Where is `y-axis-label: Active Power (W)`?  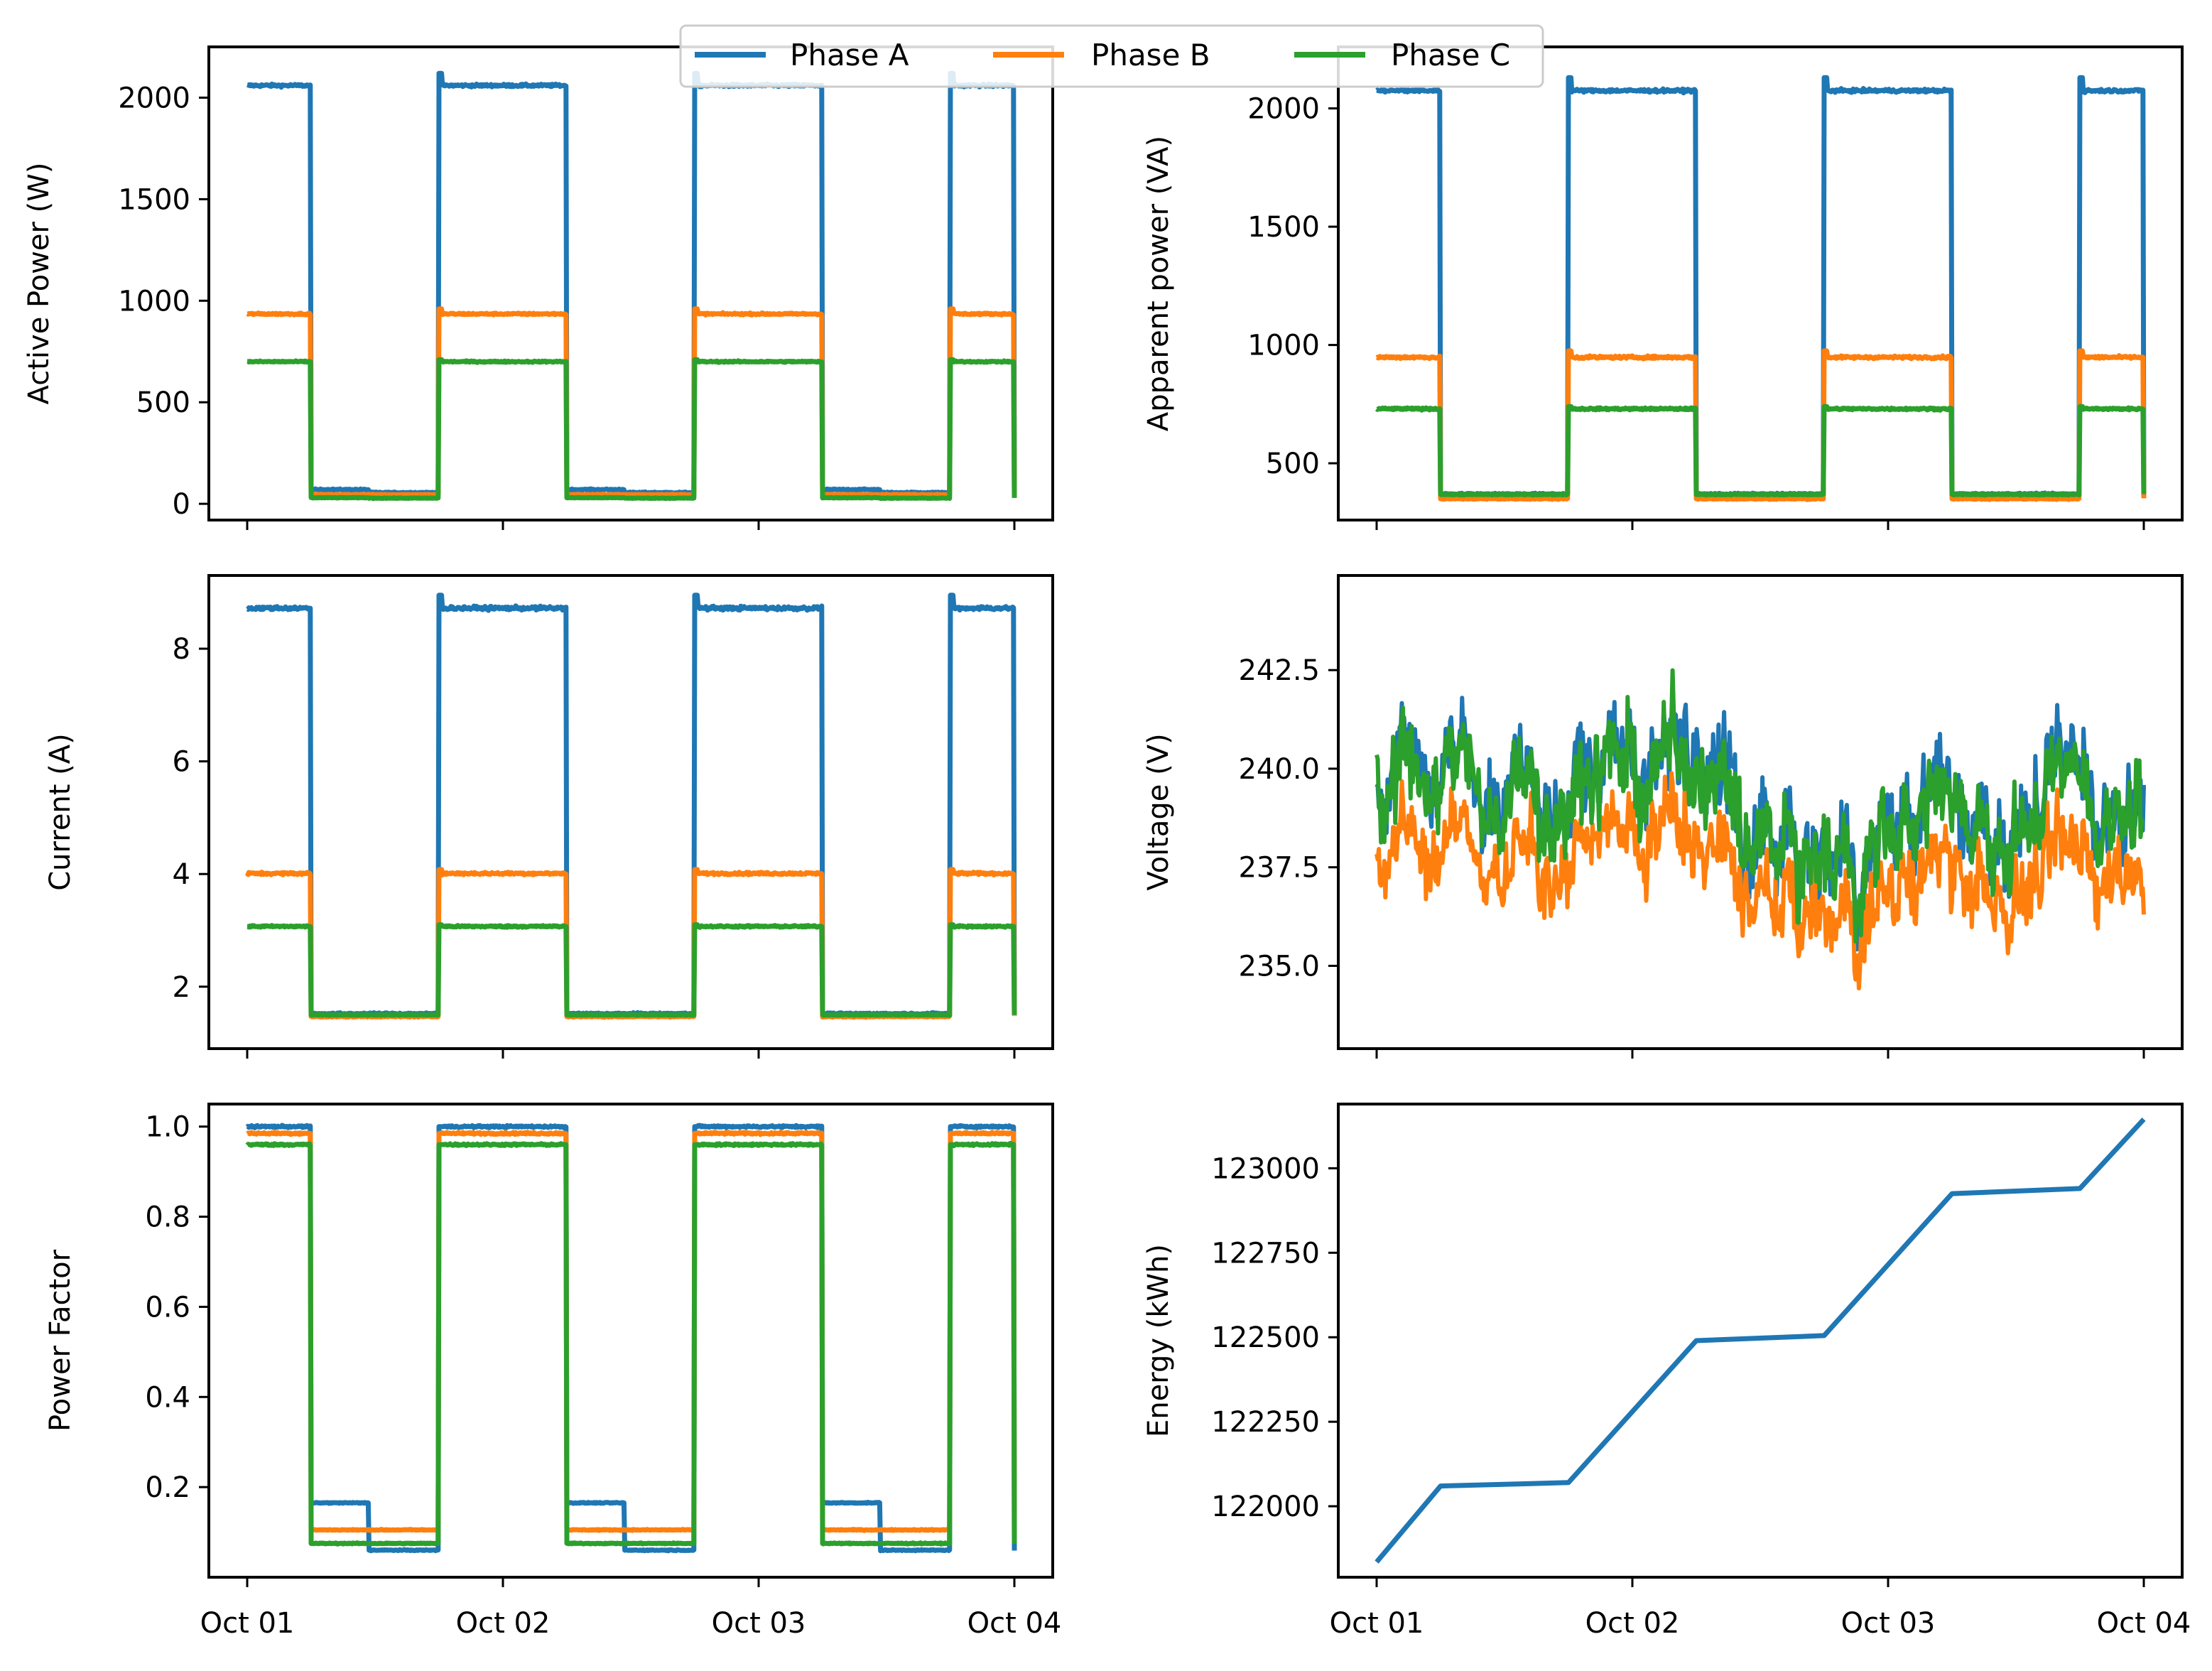 y-axis-label: Active Power (W) is located at coordinates (39, 284).